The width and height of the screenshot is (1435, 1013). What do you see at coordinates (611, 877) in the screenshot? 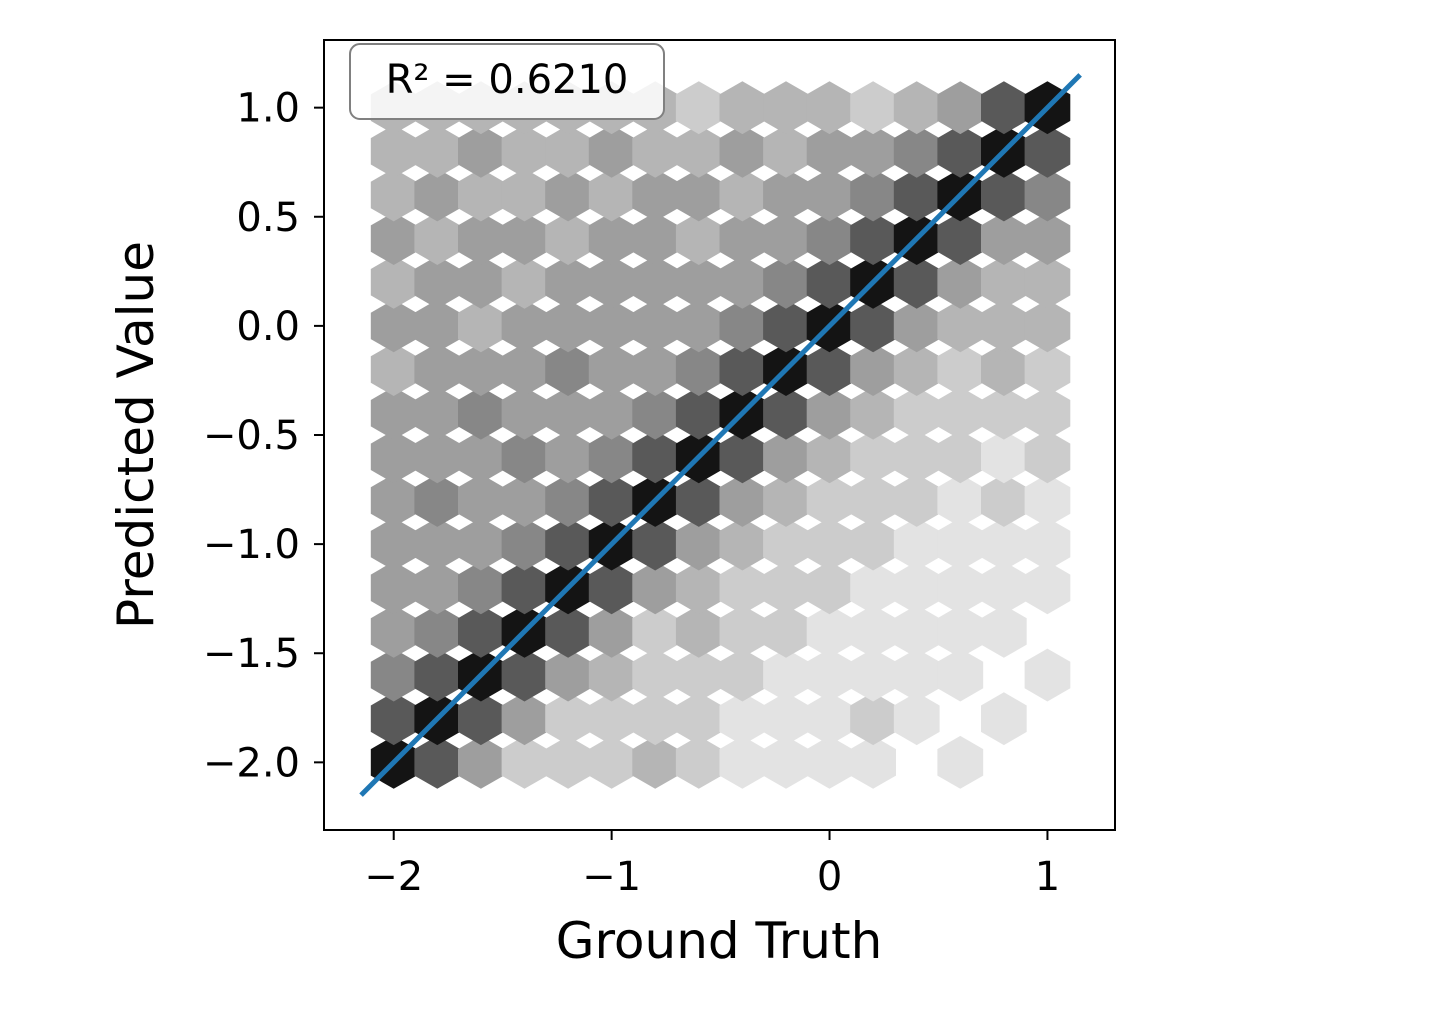
I see `x-tick-label: −1` at bounding box center [611, 877].